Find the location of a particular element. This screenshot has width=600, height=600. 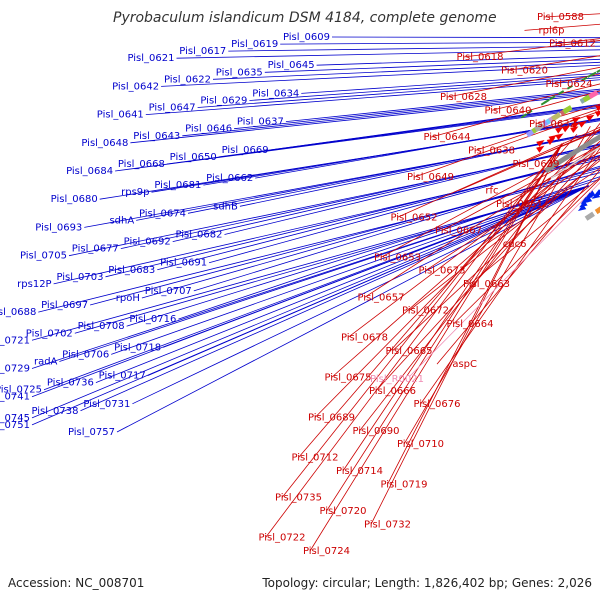

forward-gene-label: Pisl_0738 is located at coordinates (54, 411).